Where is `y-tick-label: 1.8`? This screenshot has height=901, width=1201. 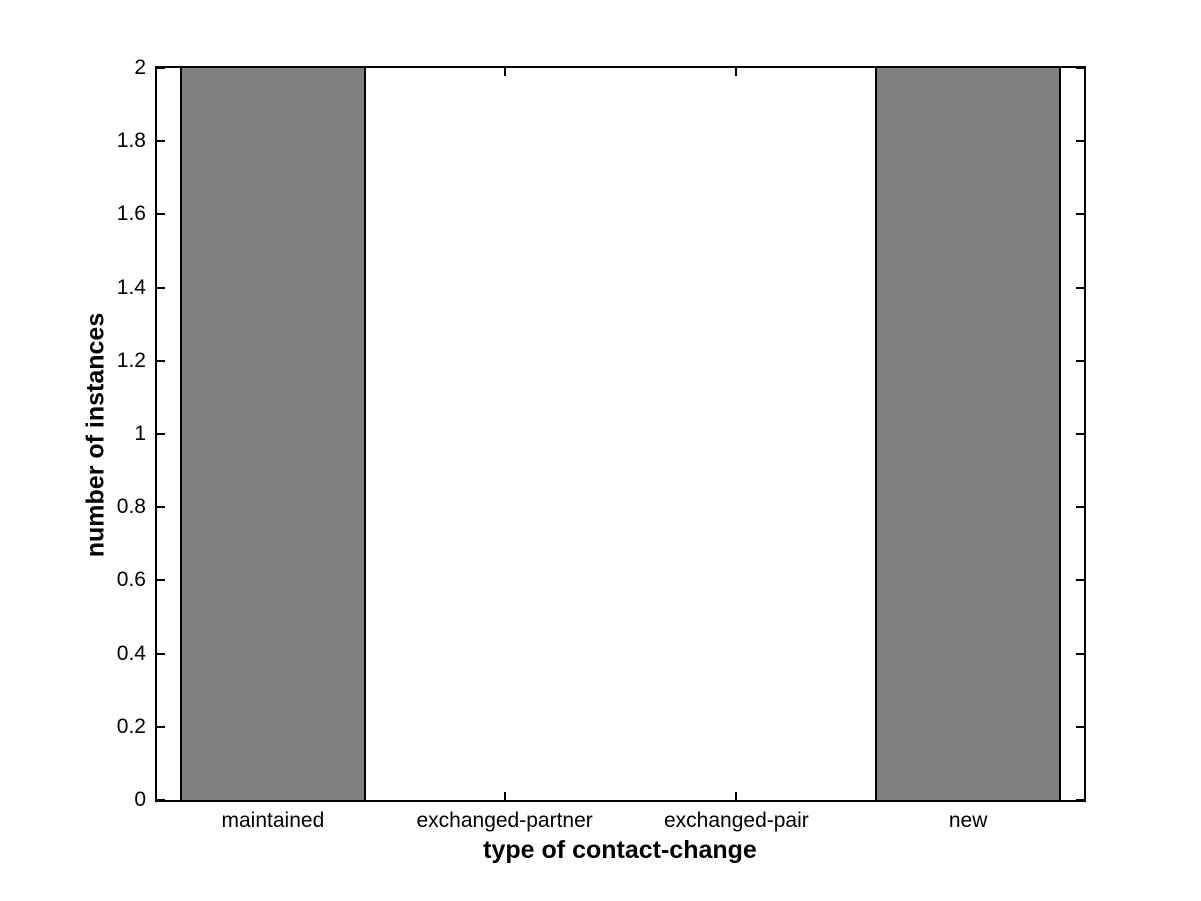
y-tick-label: 1.8 is located at coordinates (131, 141).